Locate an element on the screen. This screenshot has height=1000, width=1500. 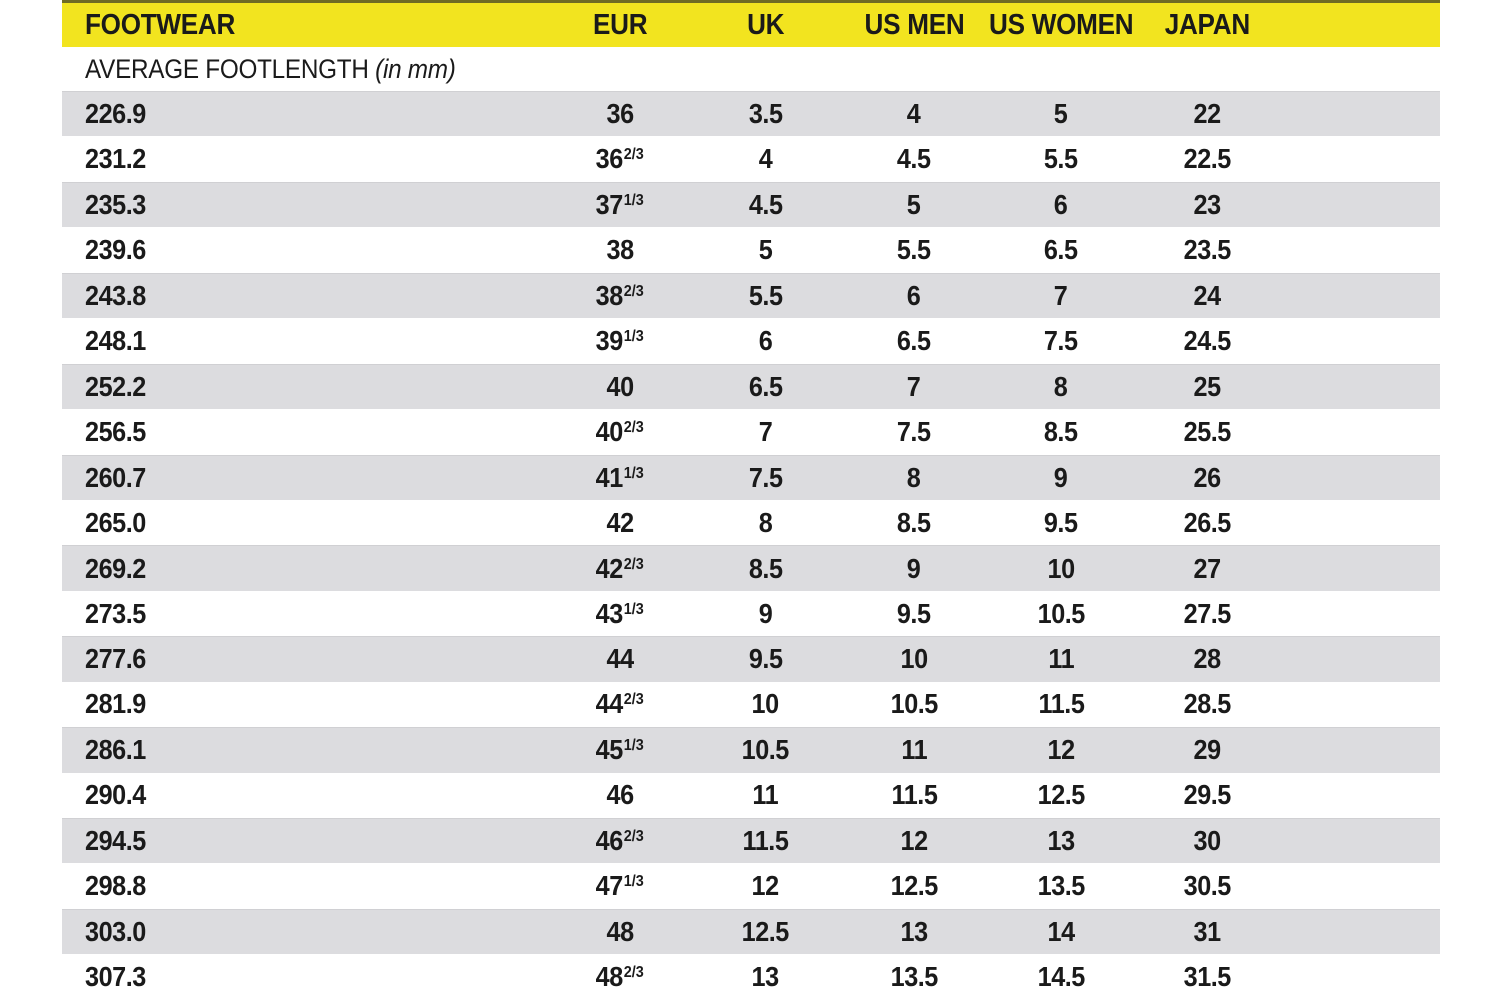
cell-us-women: 5 is located at coordinates (1061, 114).